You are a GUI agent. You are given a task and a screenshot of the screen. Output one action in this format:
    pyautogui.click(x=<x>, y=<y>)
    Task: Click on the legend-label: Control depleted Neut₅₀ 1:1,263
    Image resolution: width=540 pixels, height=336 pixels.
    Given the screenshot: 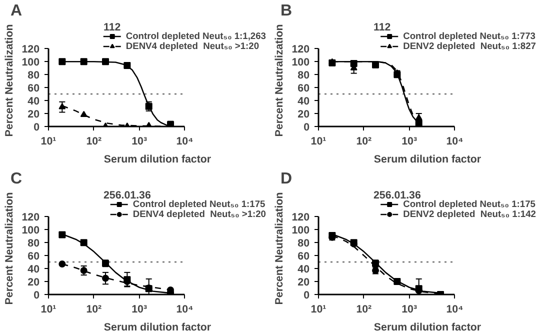 What is the action you would take?
    pyautogui.click(x=196, y=36)
    